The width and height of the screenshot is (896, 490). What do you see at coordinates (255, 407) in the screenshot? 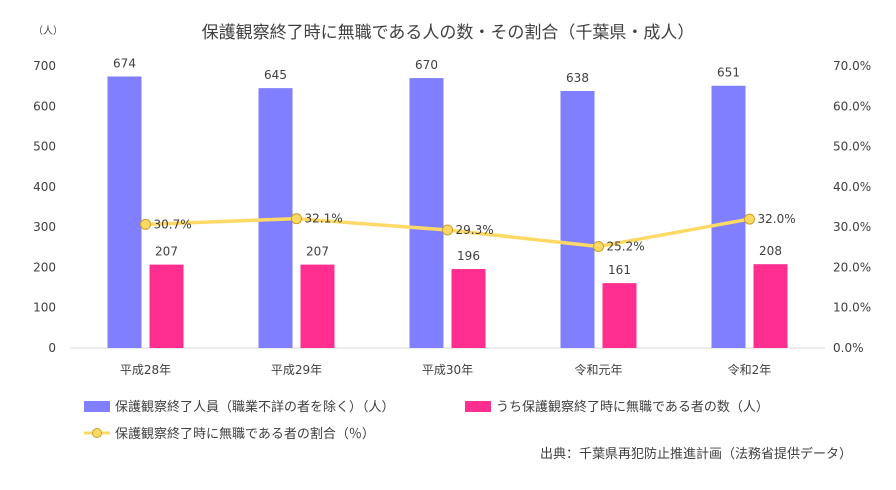
I see `legend-label-series-1: 保護観察終了人員（職業不詳の者を除く）（人）` at bounding box center [255, 407].